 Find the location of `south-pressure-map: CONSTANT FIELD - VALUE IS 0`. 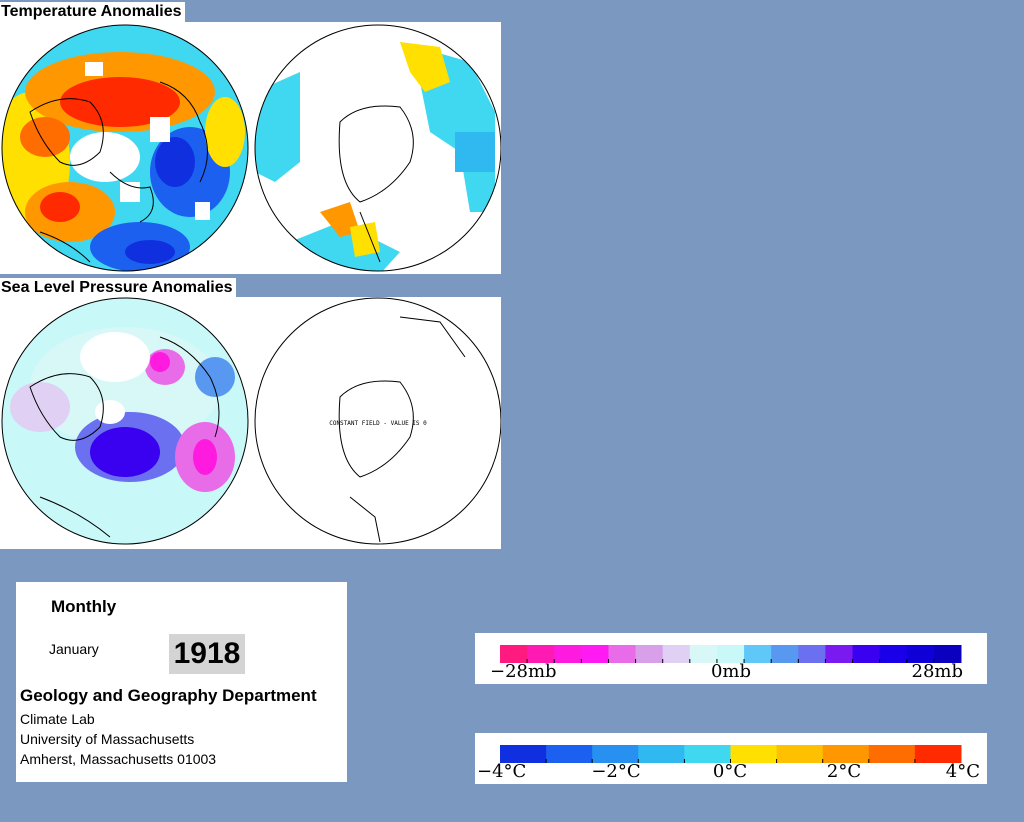

south-pressure-map: CONSTANT FIELD - VALUE IS 0 is located at coordinates (397, 429).